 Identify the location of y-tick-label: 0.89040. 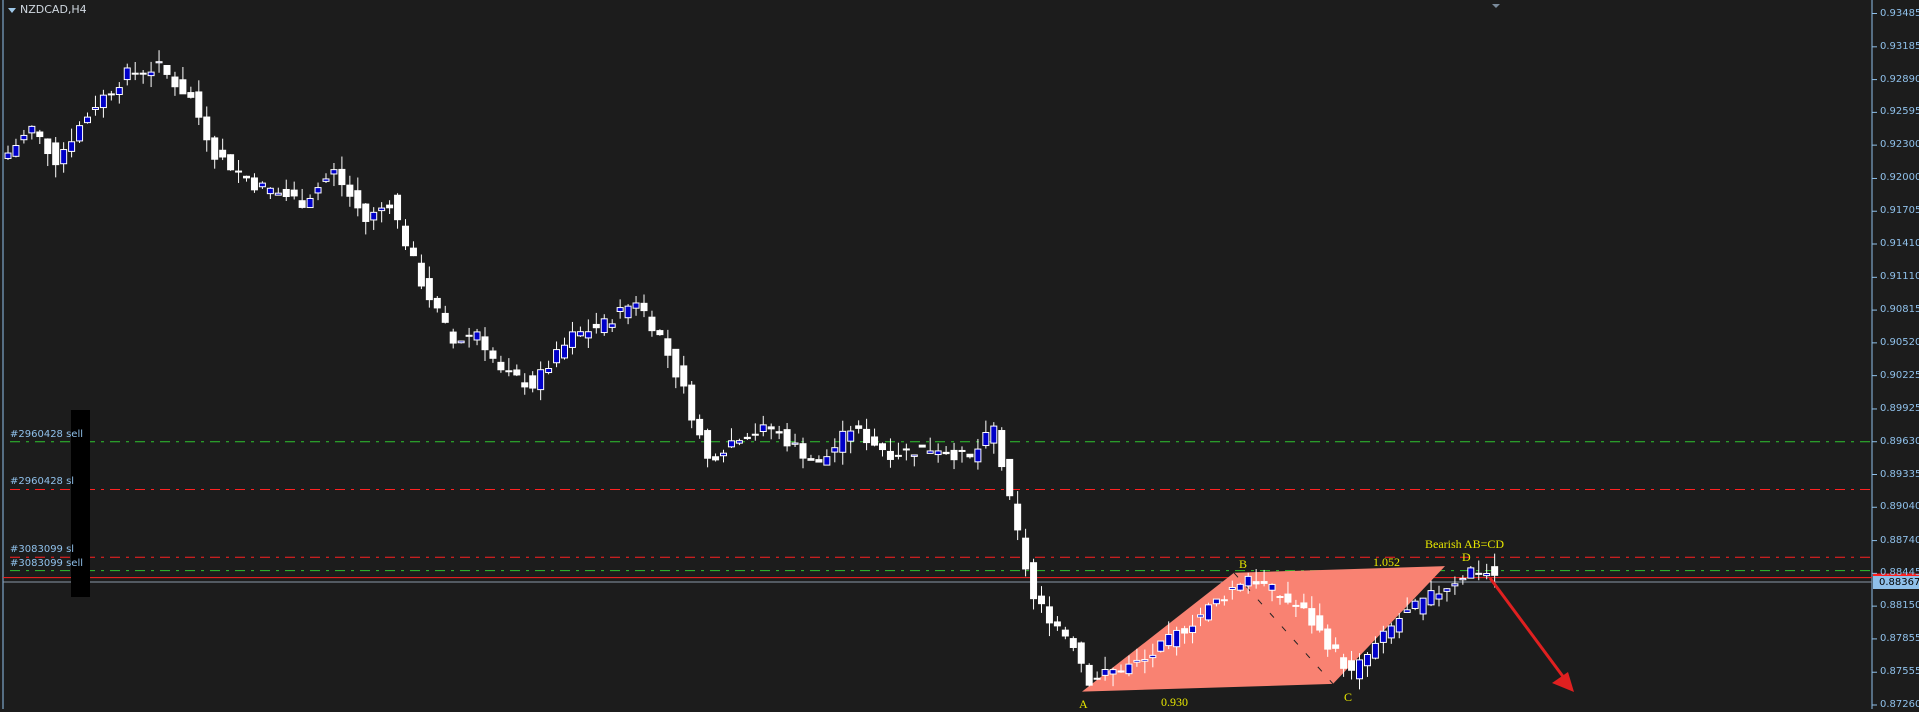
(1899, 507).